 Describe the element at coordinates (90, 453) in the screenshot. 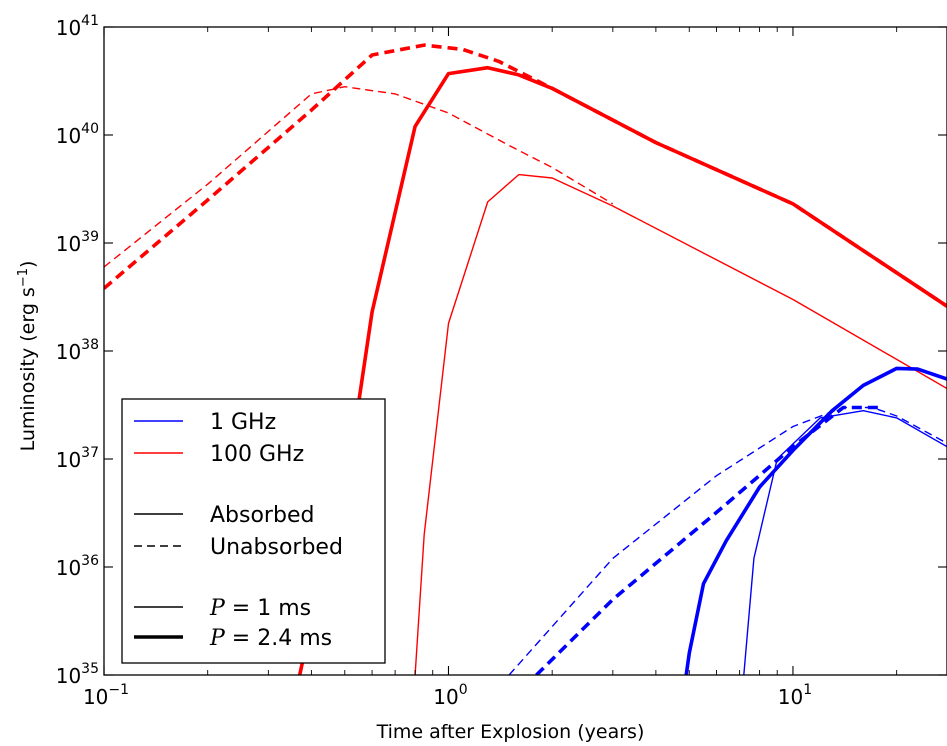

I see `y-tick-label-exponent: 37` at that location.